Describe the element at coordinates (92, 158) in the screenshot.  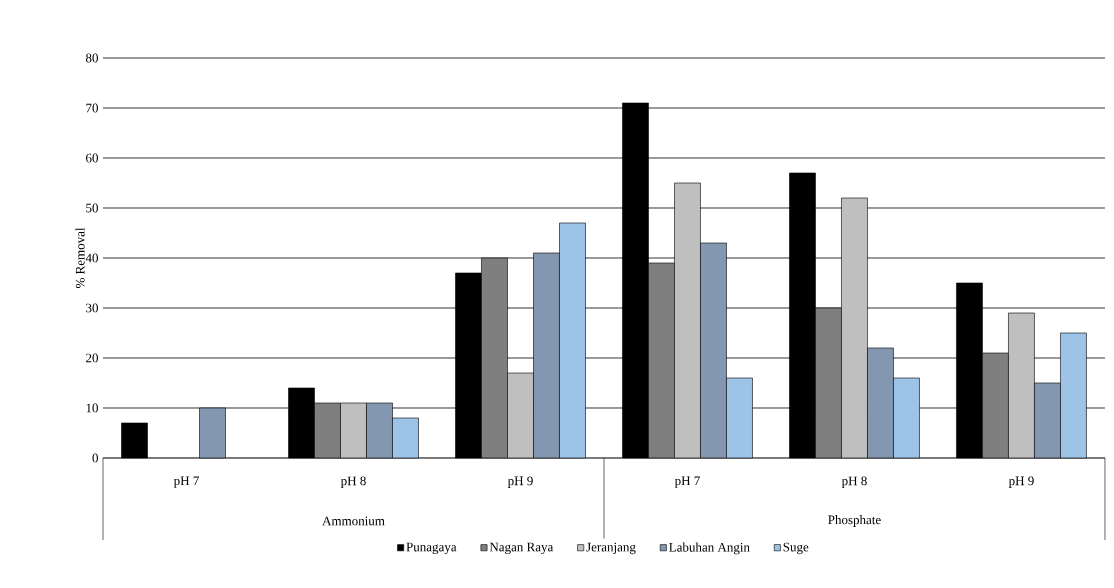
I see `y-tick-label: 60` at that location.